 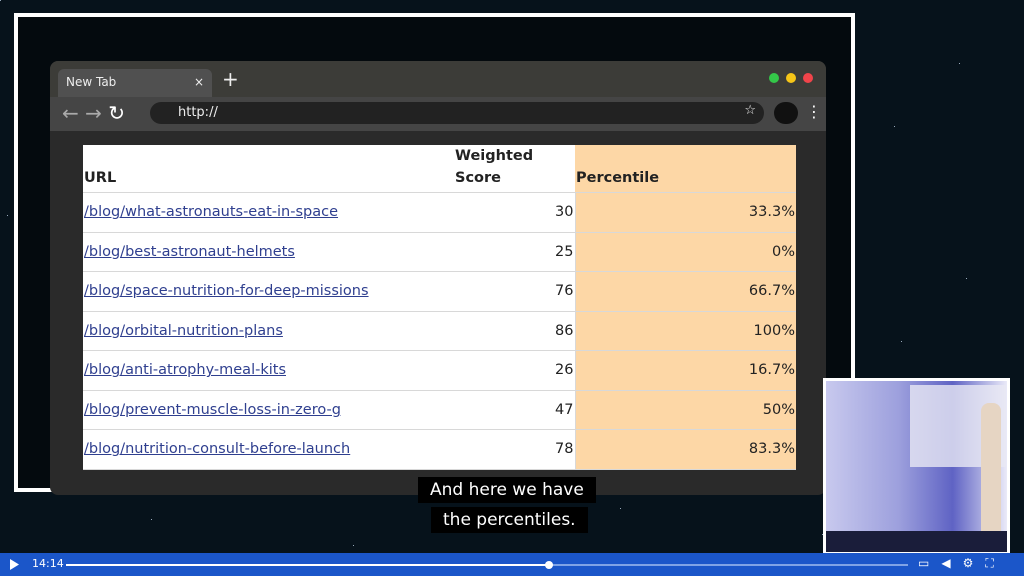 I want to click on tab: New Tab ×, so click(x=135, y=83).